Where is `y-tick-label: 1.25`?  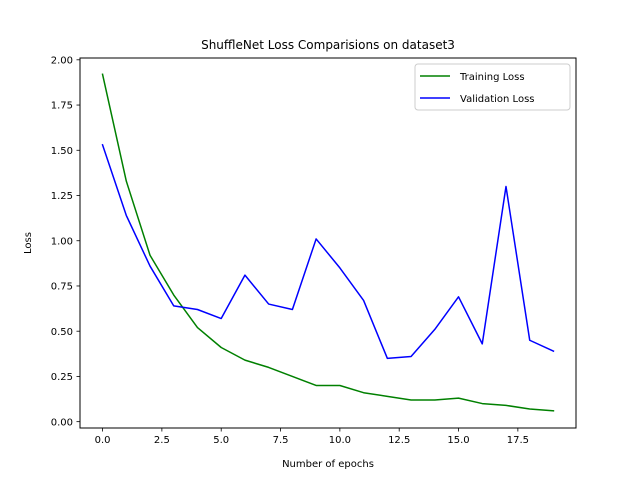 y-tick-label: 1.25 is located at coordinates (62, 196).